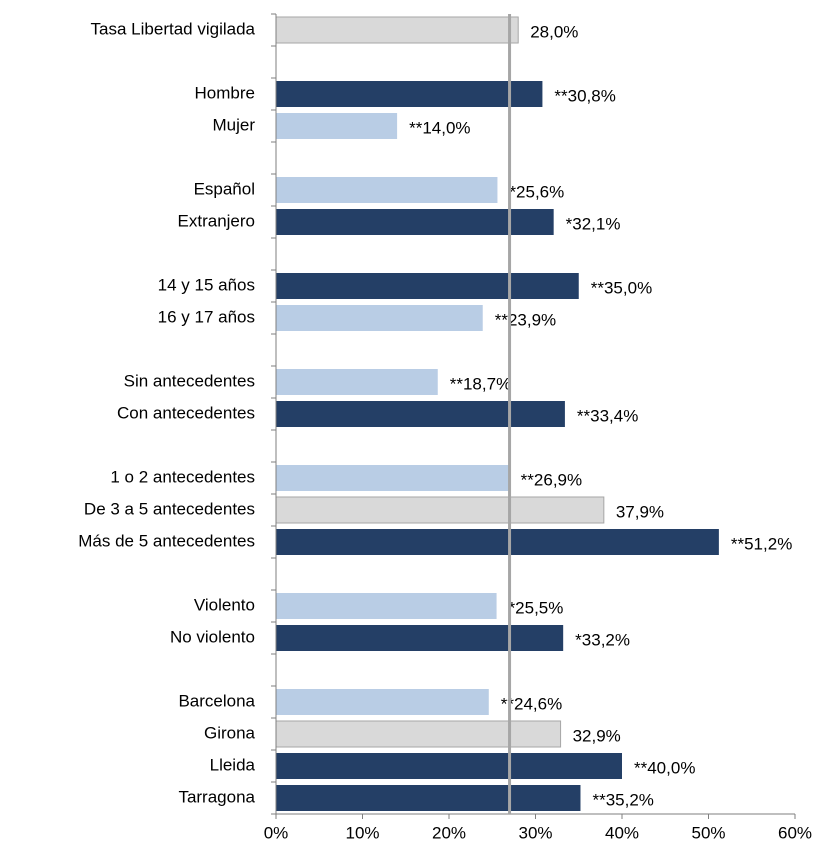 This screenshot has width=817, height=848. Describe the element at coordinates (216, 220) in the screenshot. I see `category-label: Extranjero` at that location.